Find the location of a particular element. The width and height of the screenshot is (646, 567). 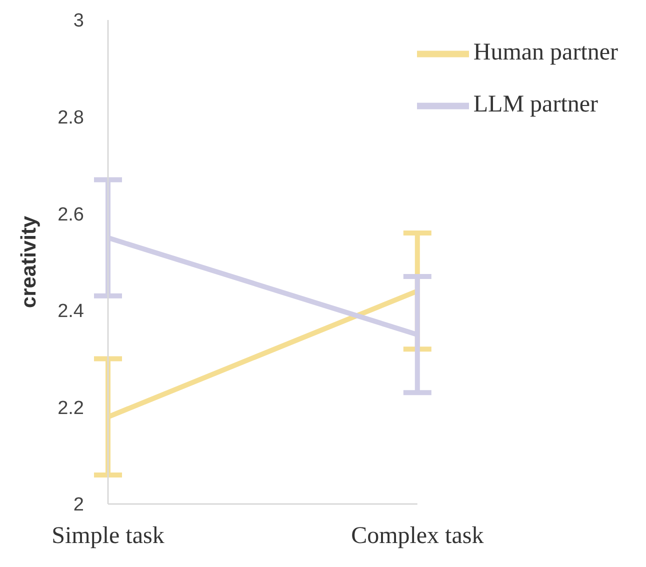

y-tick-label: 2.8 is located at coordinates (71, 118).